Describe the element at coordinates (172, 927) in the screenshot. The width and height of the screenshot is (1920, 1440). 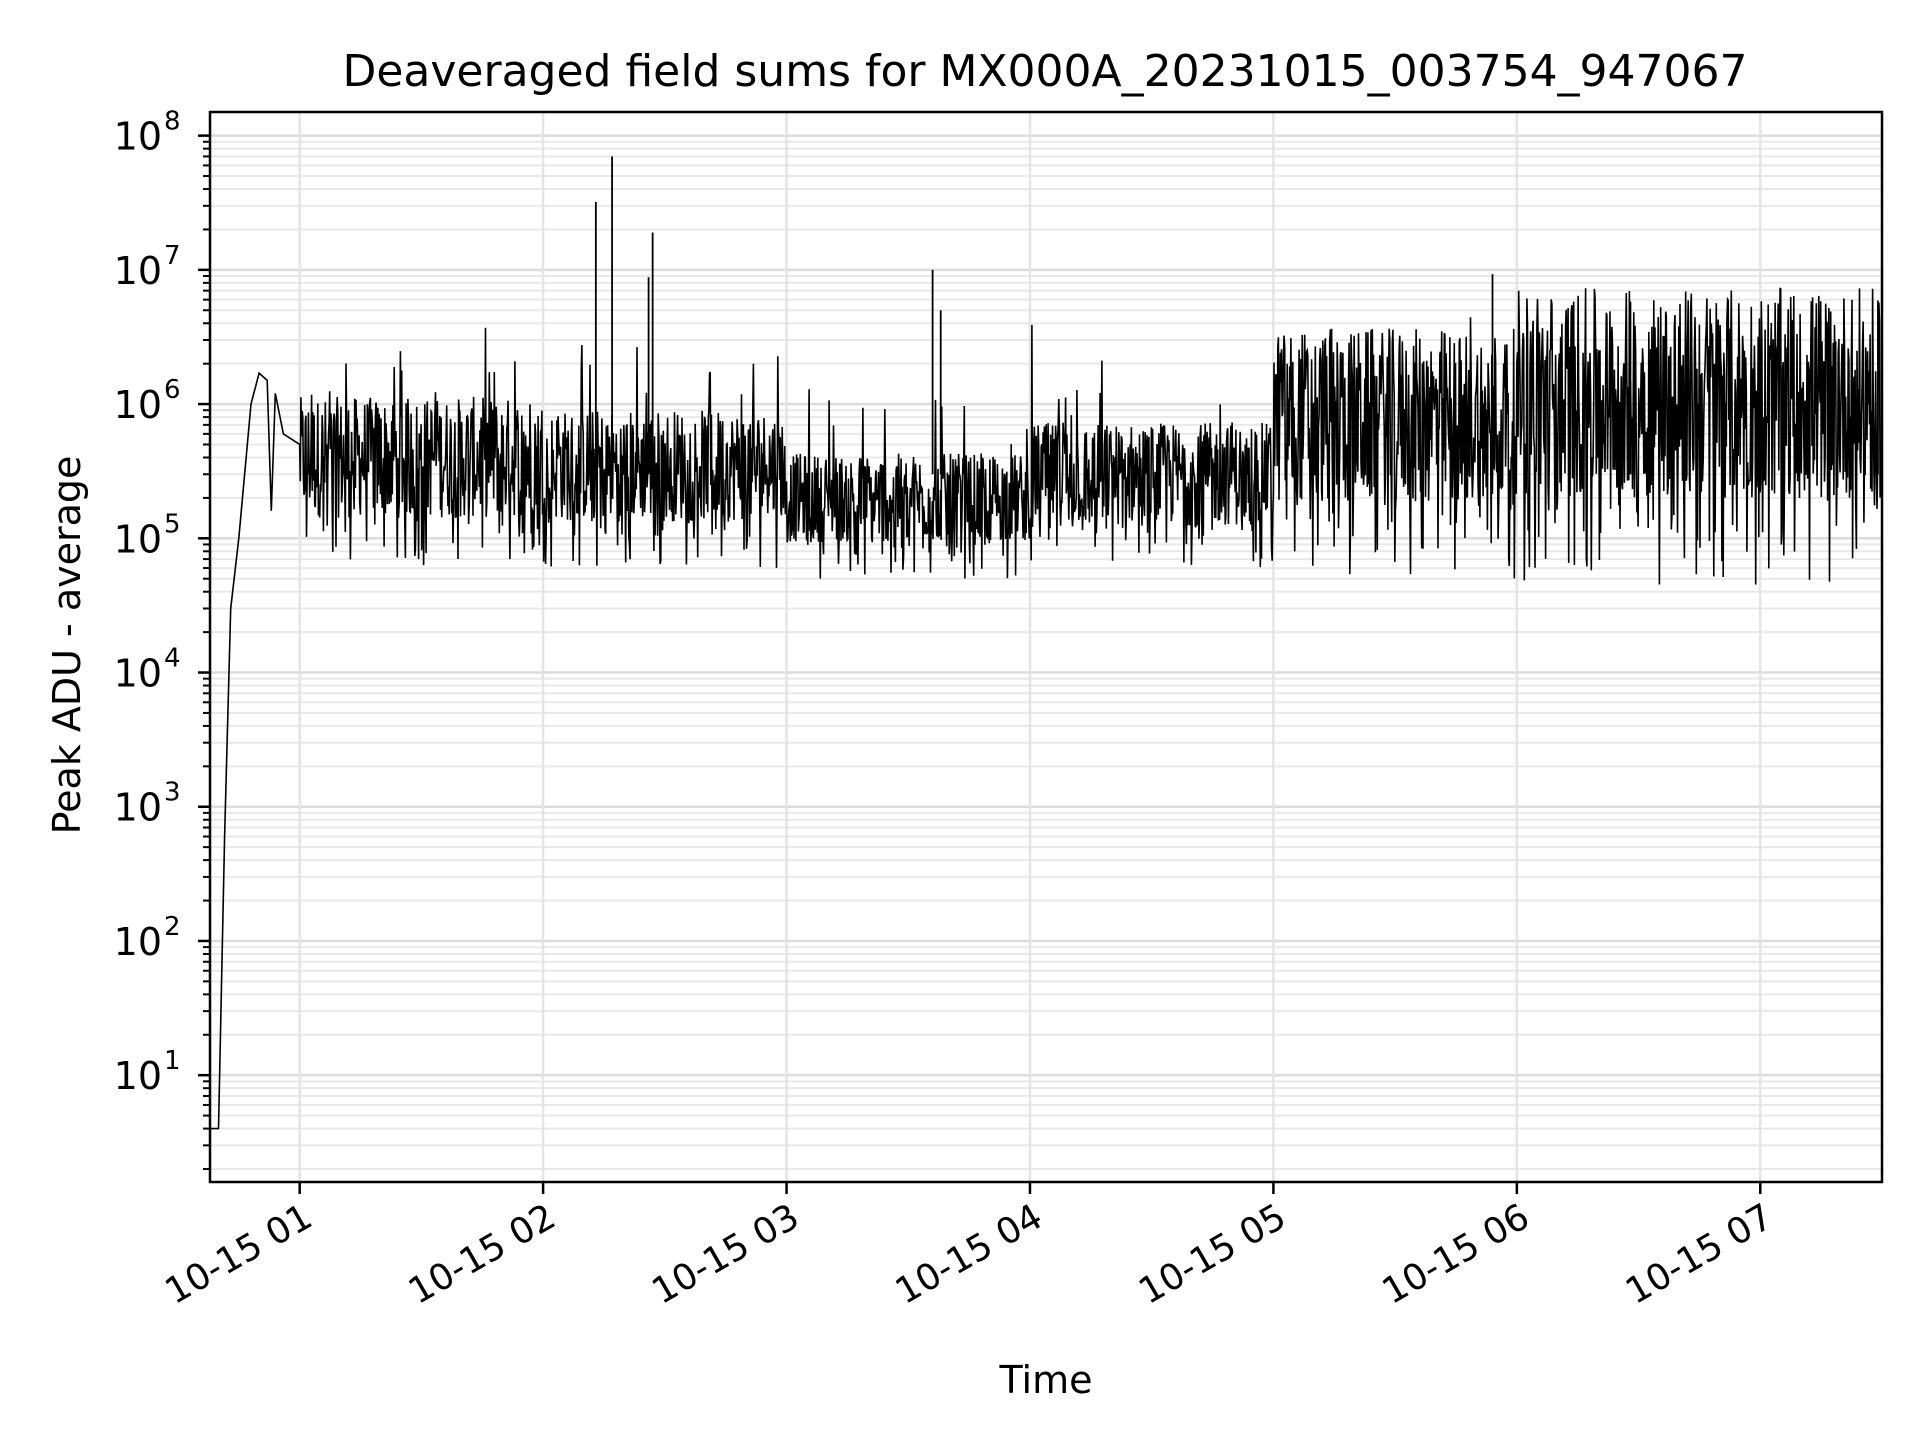
I see `y-tick-exponent: 2` at that location.